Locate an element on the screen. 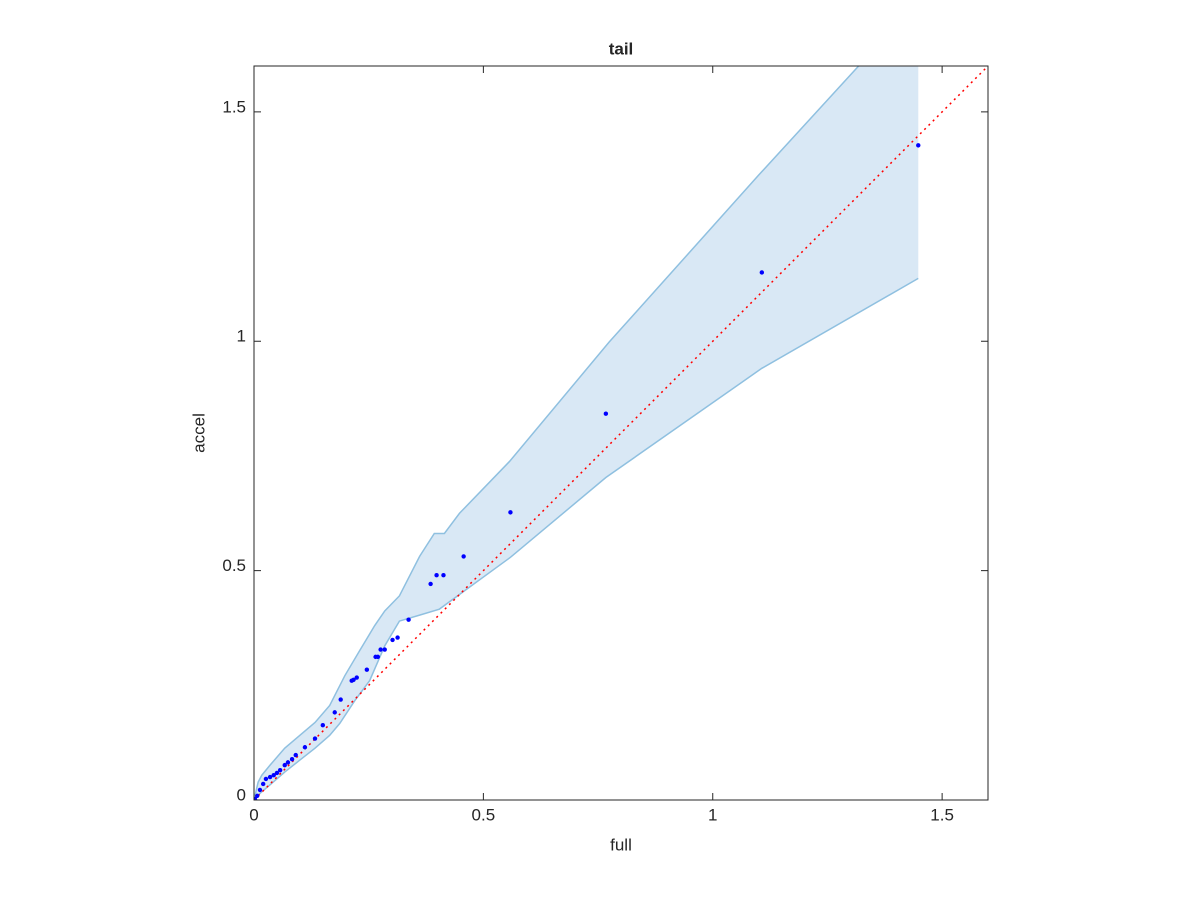  y-tick-label: 0 is located at coordinates (241, 794).